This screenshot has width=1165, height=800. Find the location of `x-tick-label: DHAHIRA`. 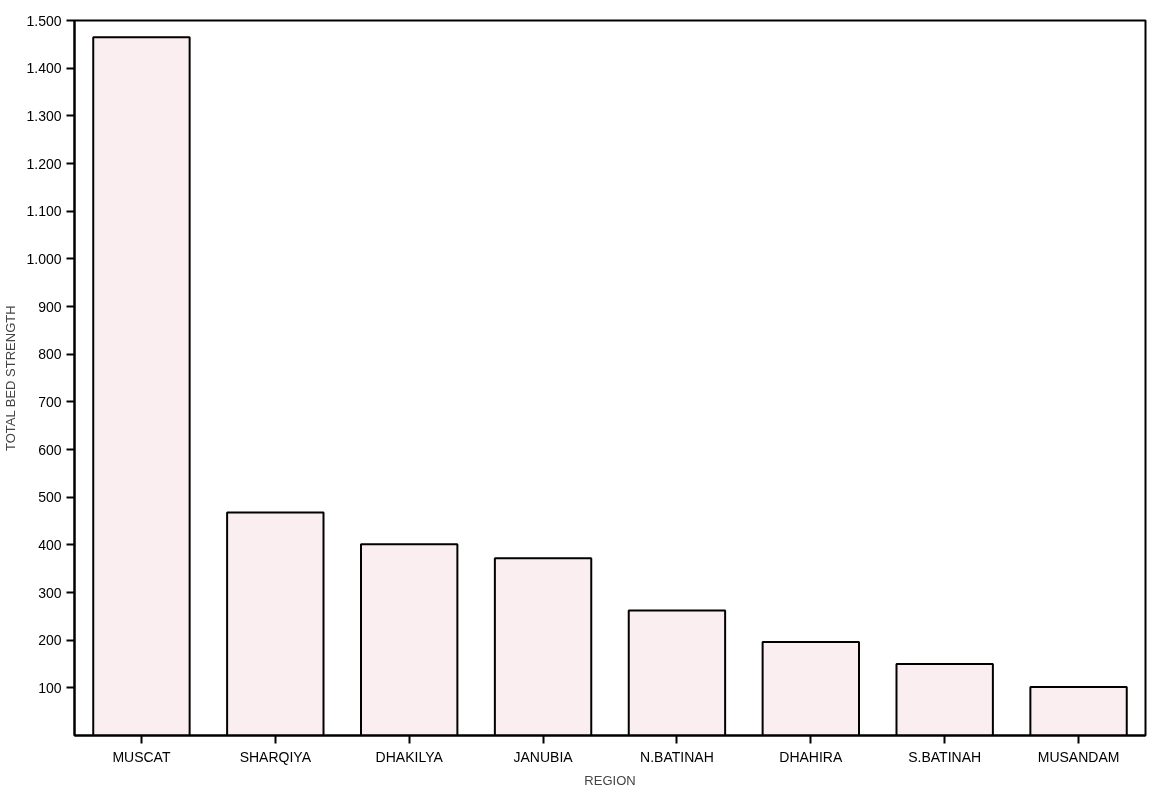

x-tick-label: DHAHIRA is located at coordinates (811, 756).